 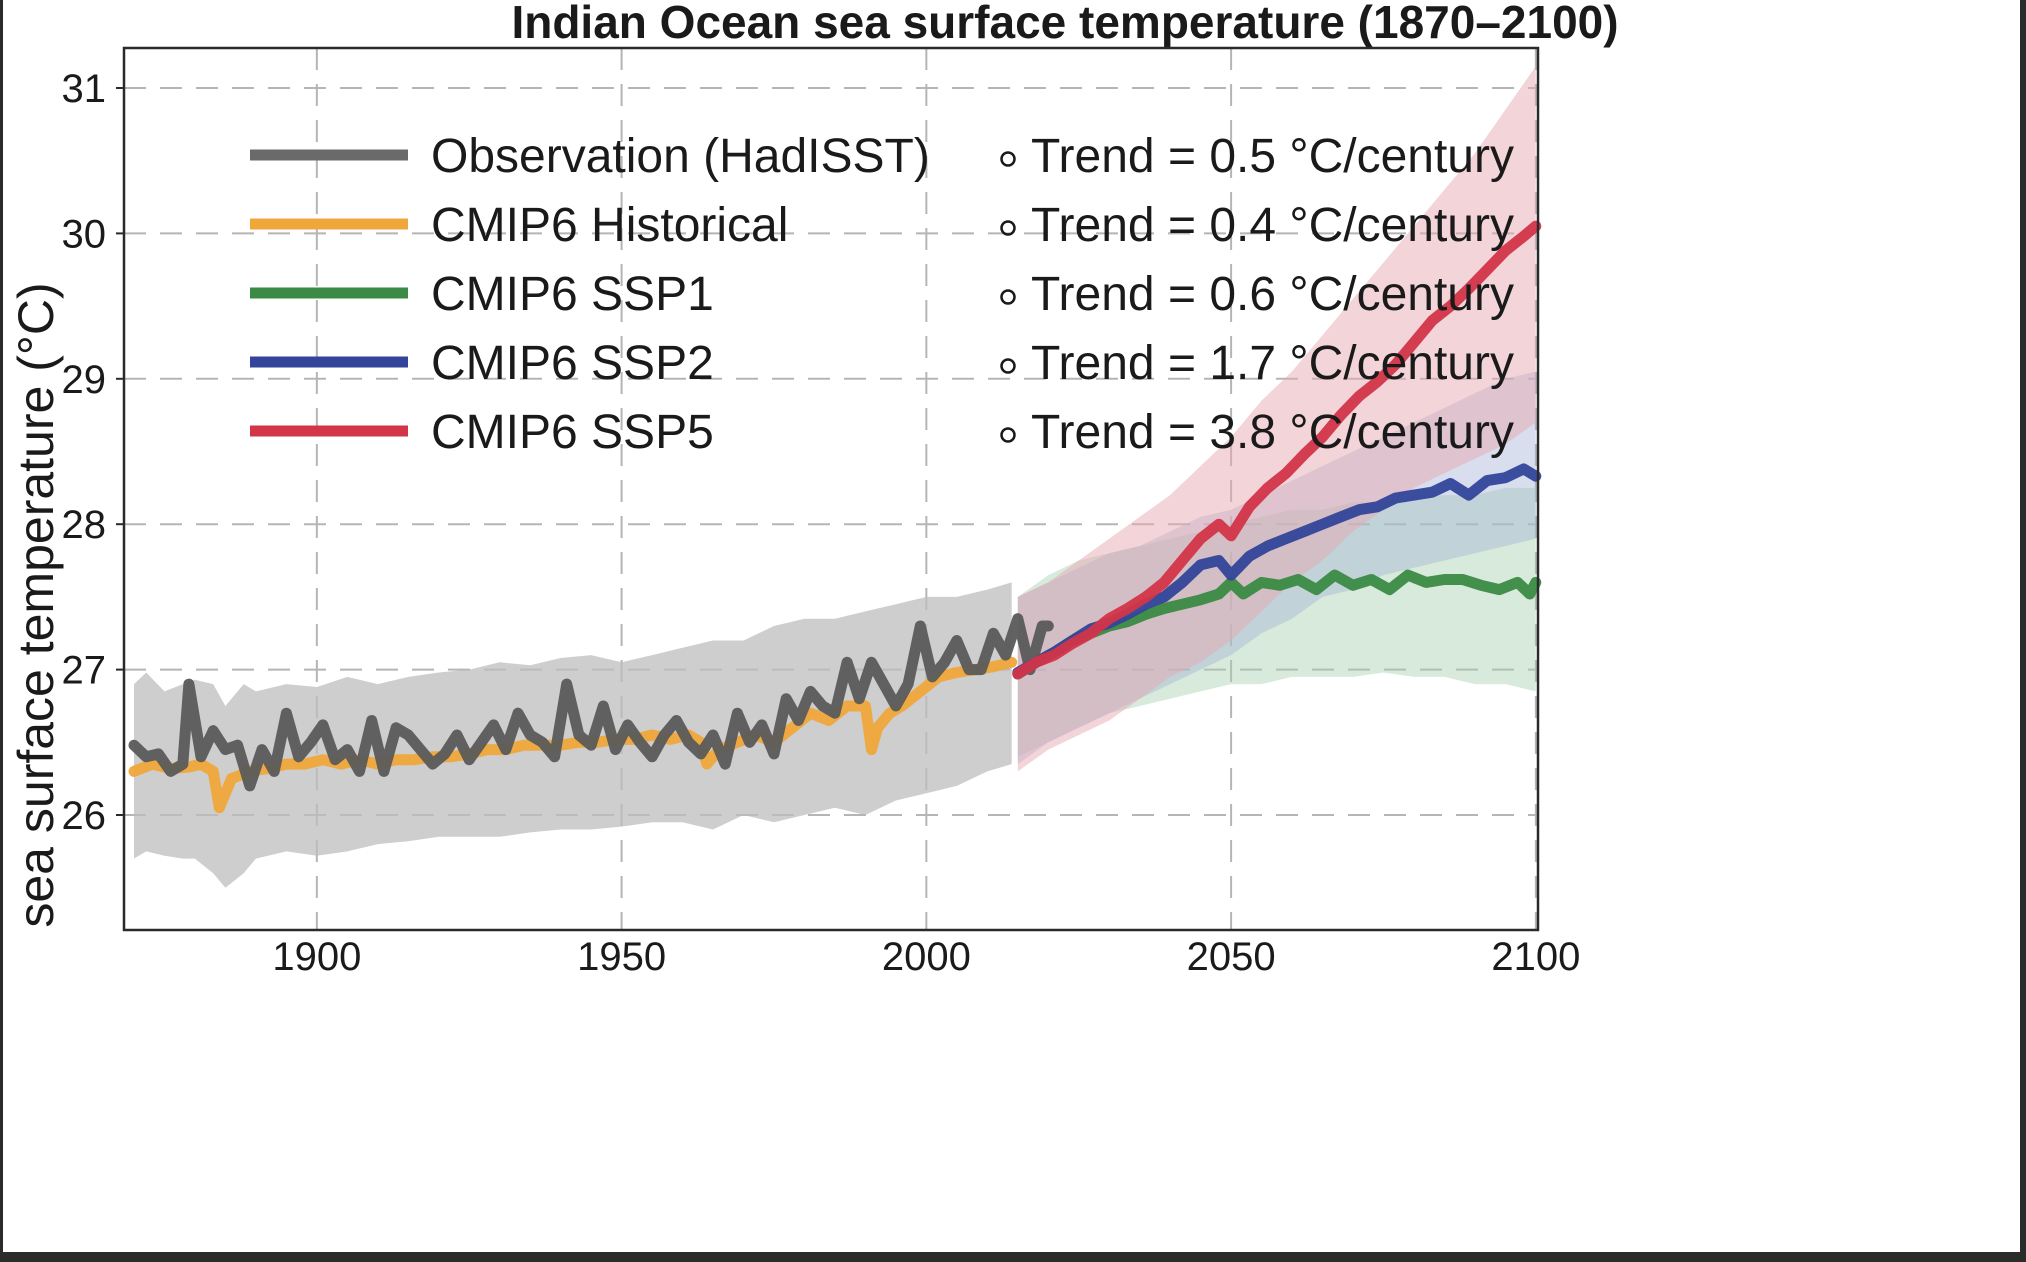 I want to click on y-tick-label: 30, so click(x=84, y=234).